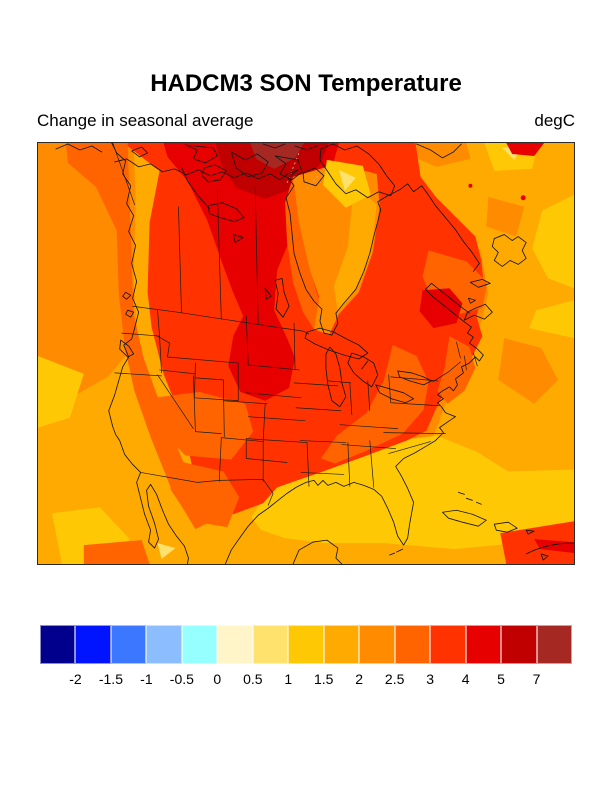 The width and height of the screenshot is (612, 792). What do you see at coordinates (306, 83) in the screenshot?
I see `page-title: HADCM3 SON Temperature` at bounding box center [306, 83].